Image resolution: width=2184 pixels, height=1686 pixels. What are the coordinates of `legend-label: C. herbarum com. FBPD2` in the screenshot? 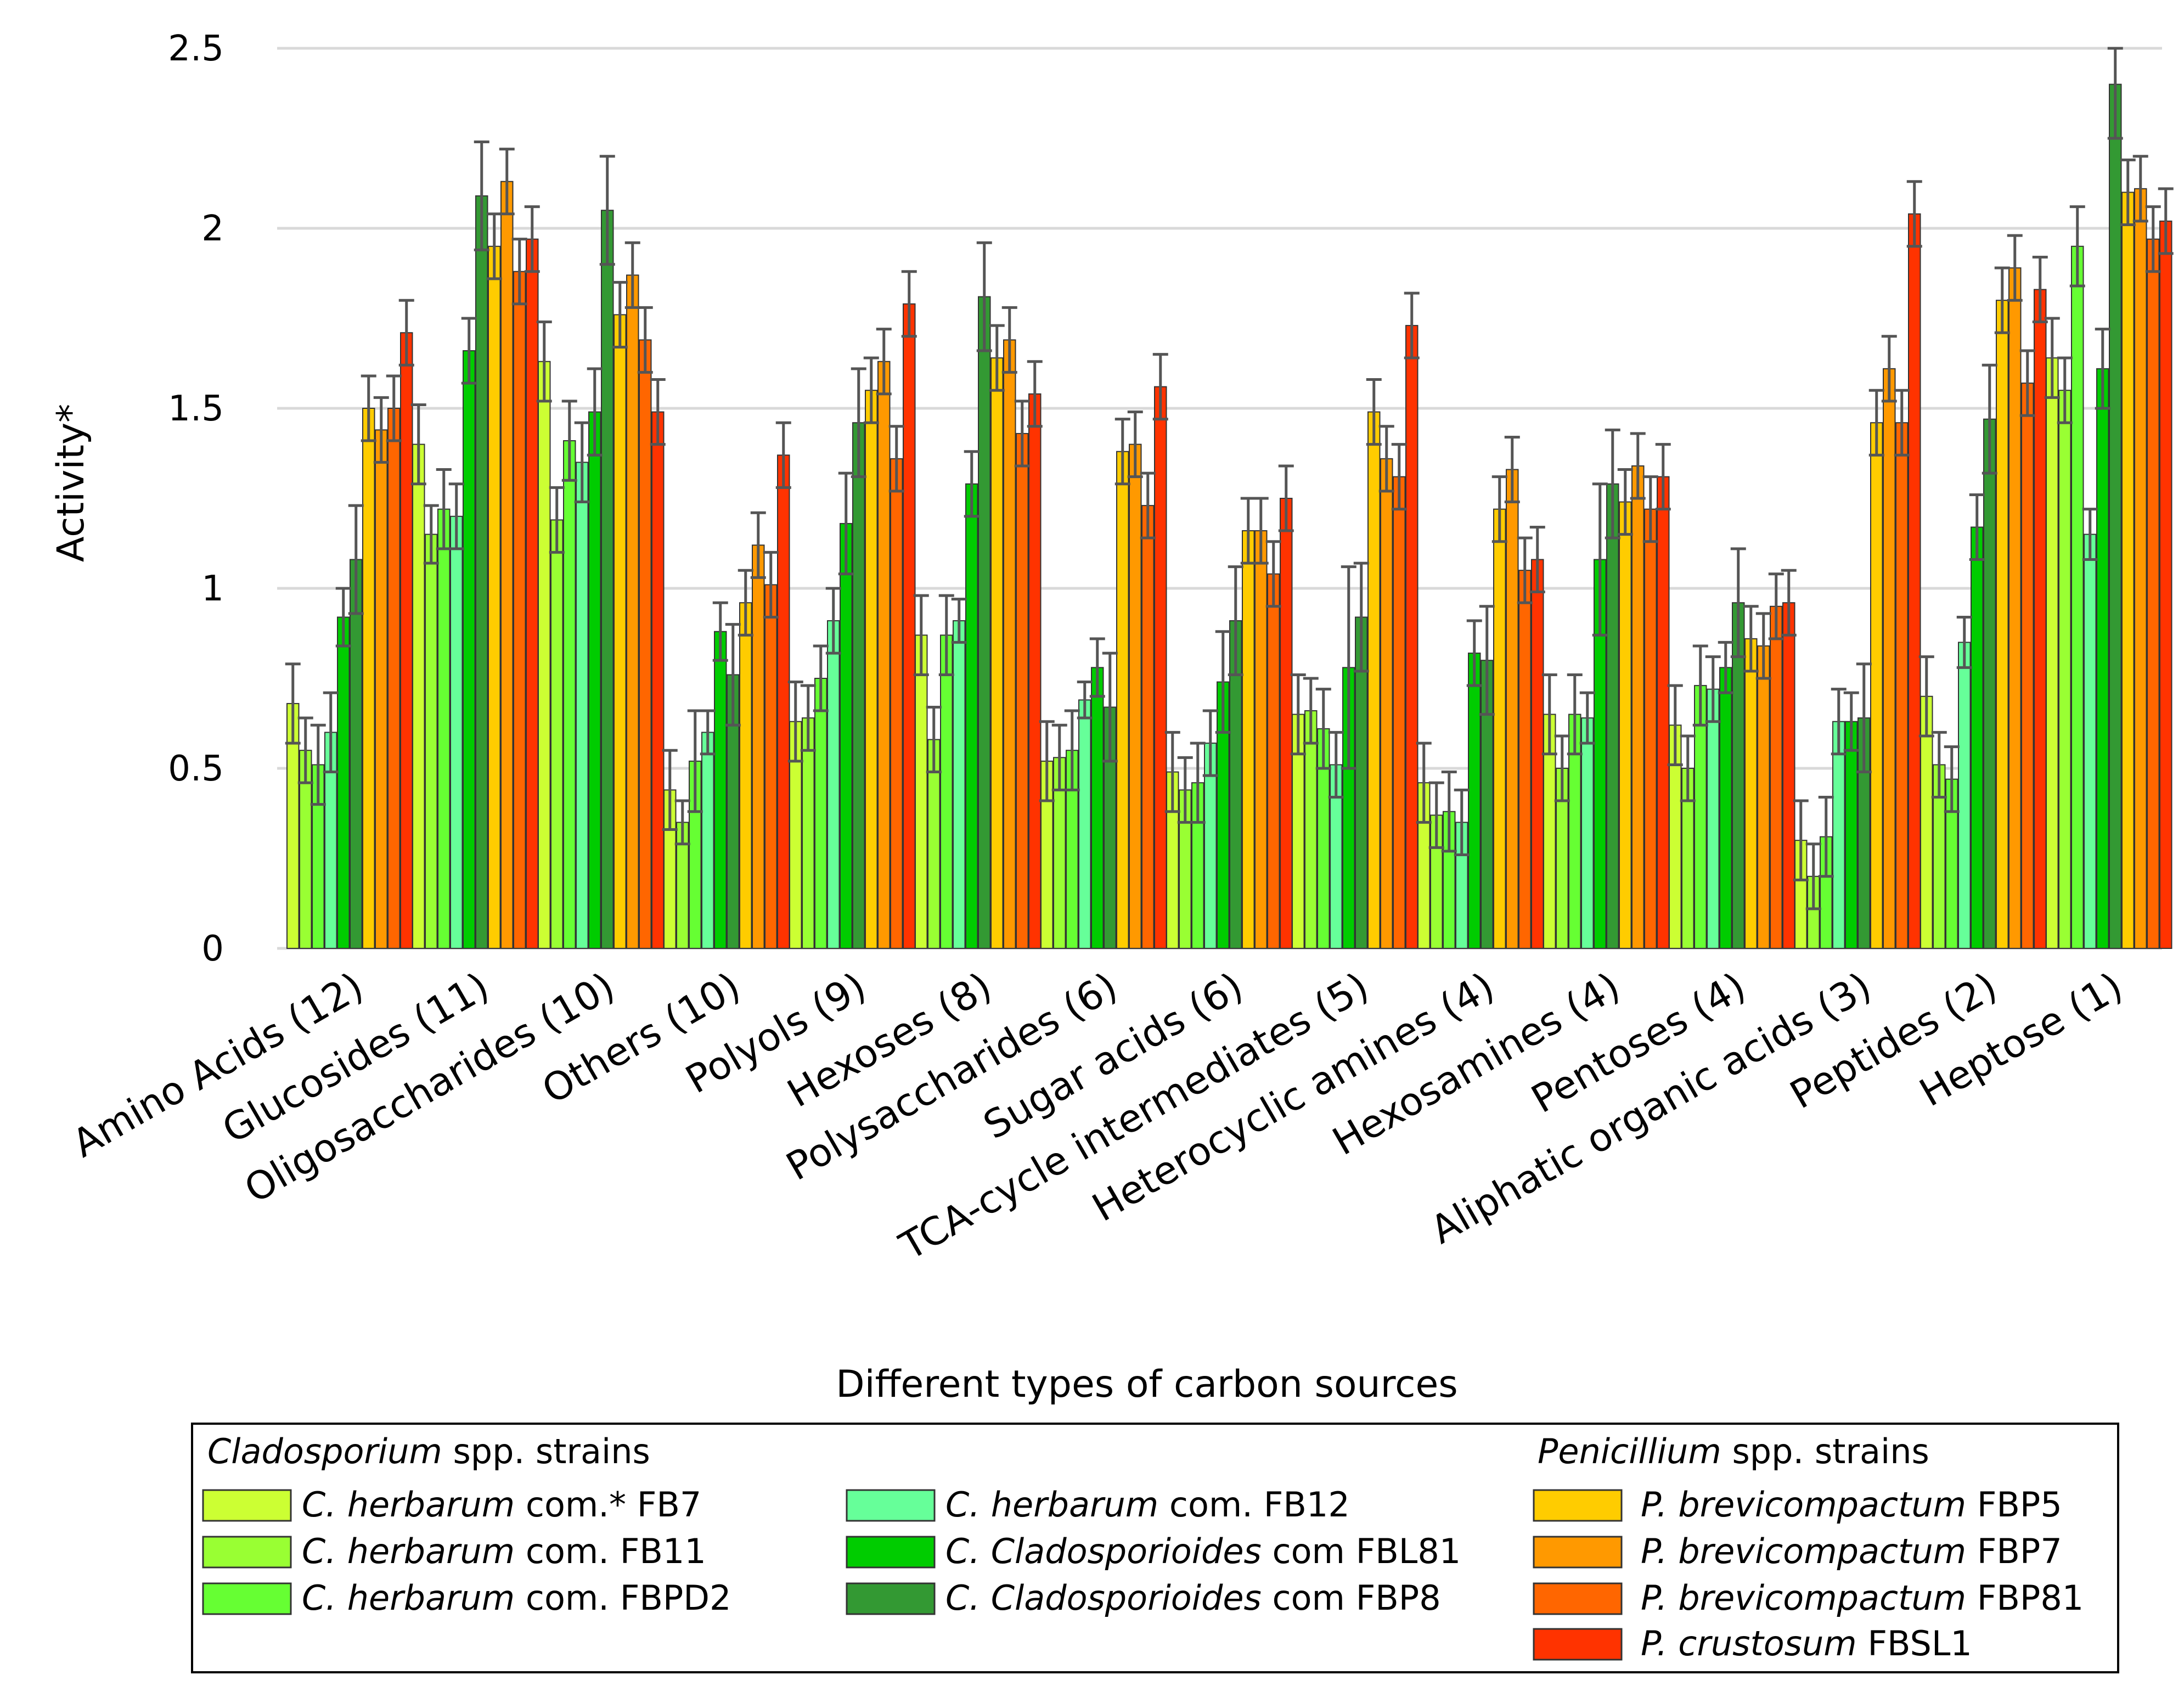 It's located at (516, 1598).